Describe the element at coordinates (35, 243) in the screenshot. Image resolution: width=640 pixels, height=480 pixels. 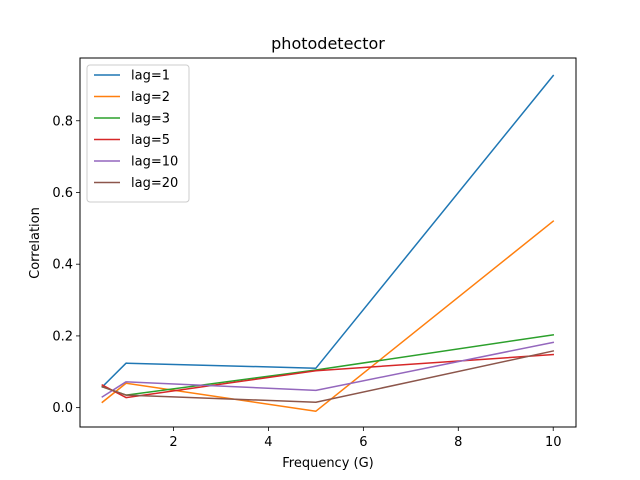
I see `y-axis-label: Correlation` at that location.